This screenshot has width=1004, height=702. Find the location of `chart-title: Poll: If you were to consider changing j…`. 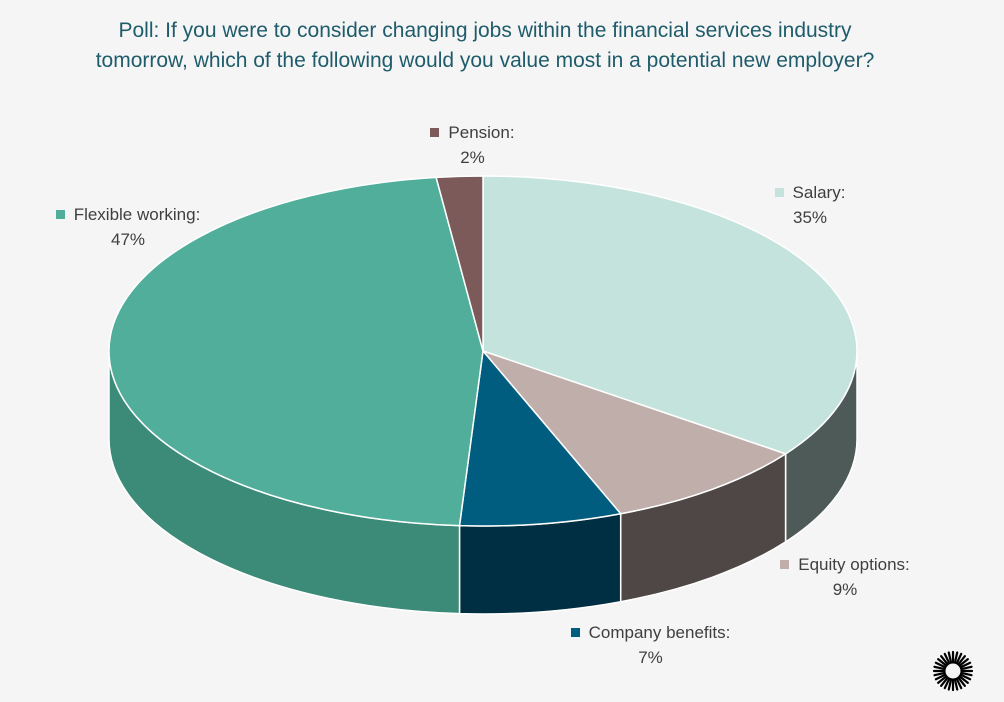

chart-title: Poll: If you were to consider changing j… is located at coordinates (485, 45).